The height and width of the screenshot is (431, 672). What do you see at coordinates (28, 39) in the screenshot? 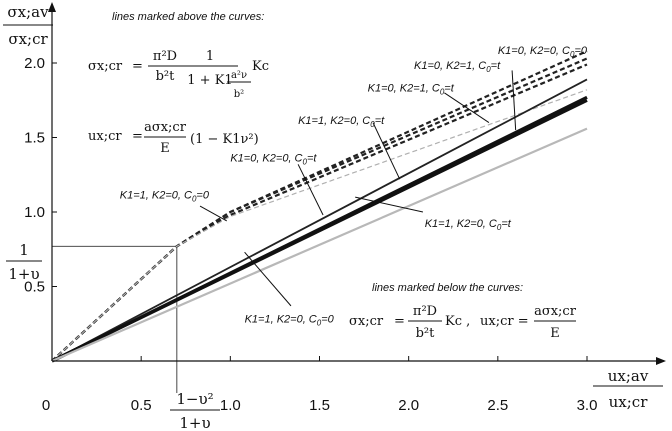
I see `y-axis-label-den: σx;cr` at bounding box center [28, 39].